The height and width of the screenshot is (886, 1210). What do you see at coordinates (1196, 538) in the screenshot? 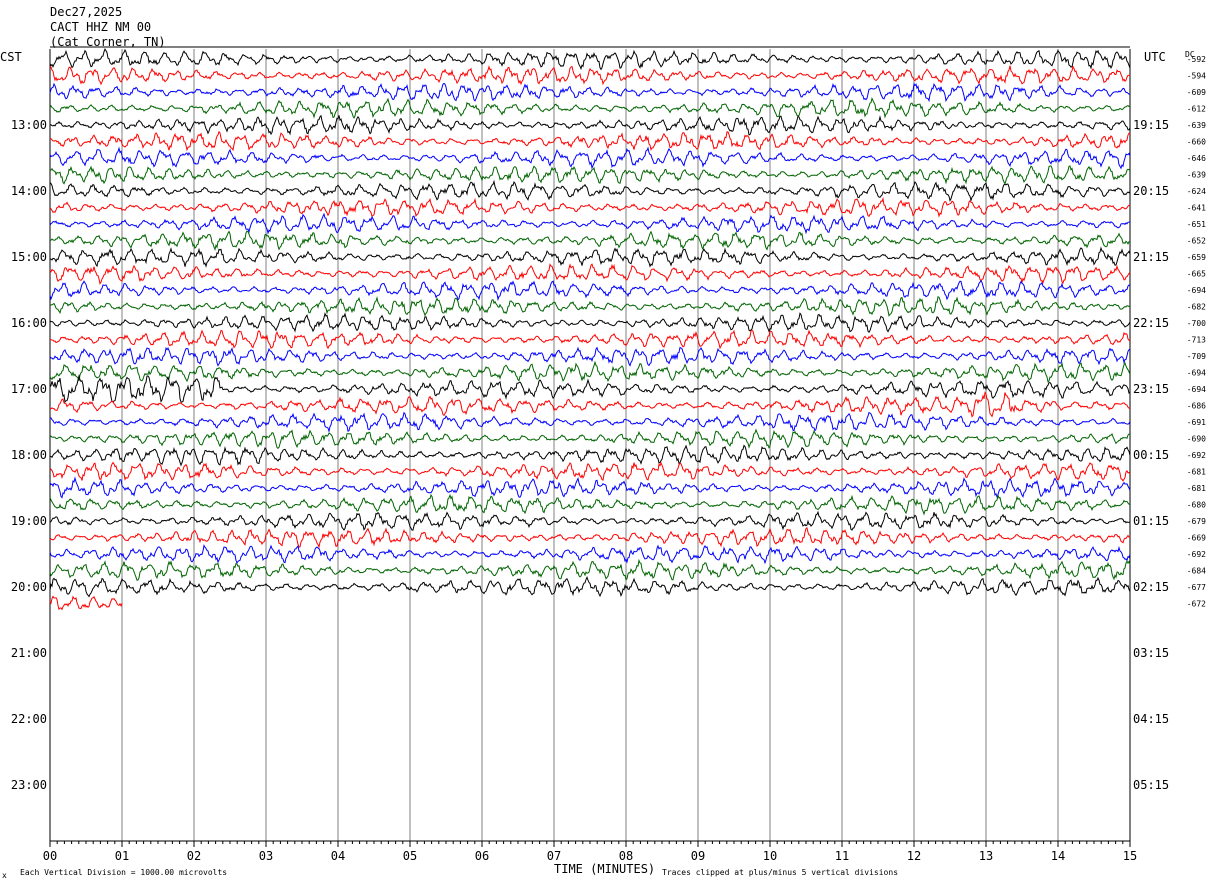
I see `dc-offset-label: -669` at bounding box center [1196, 538].